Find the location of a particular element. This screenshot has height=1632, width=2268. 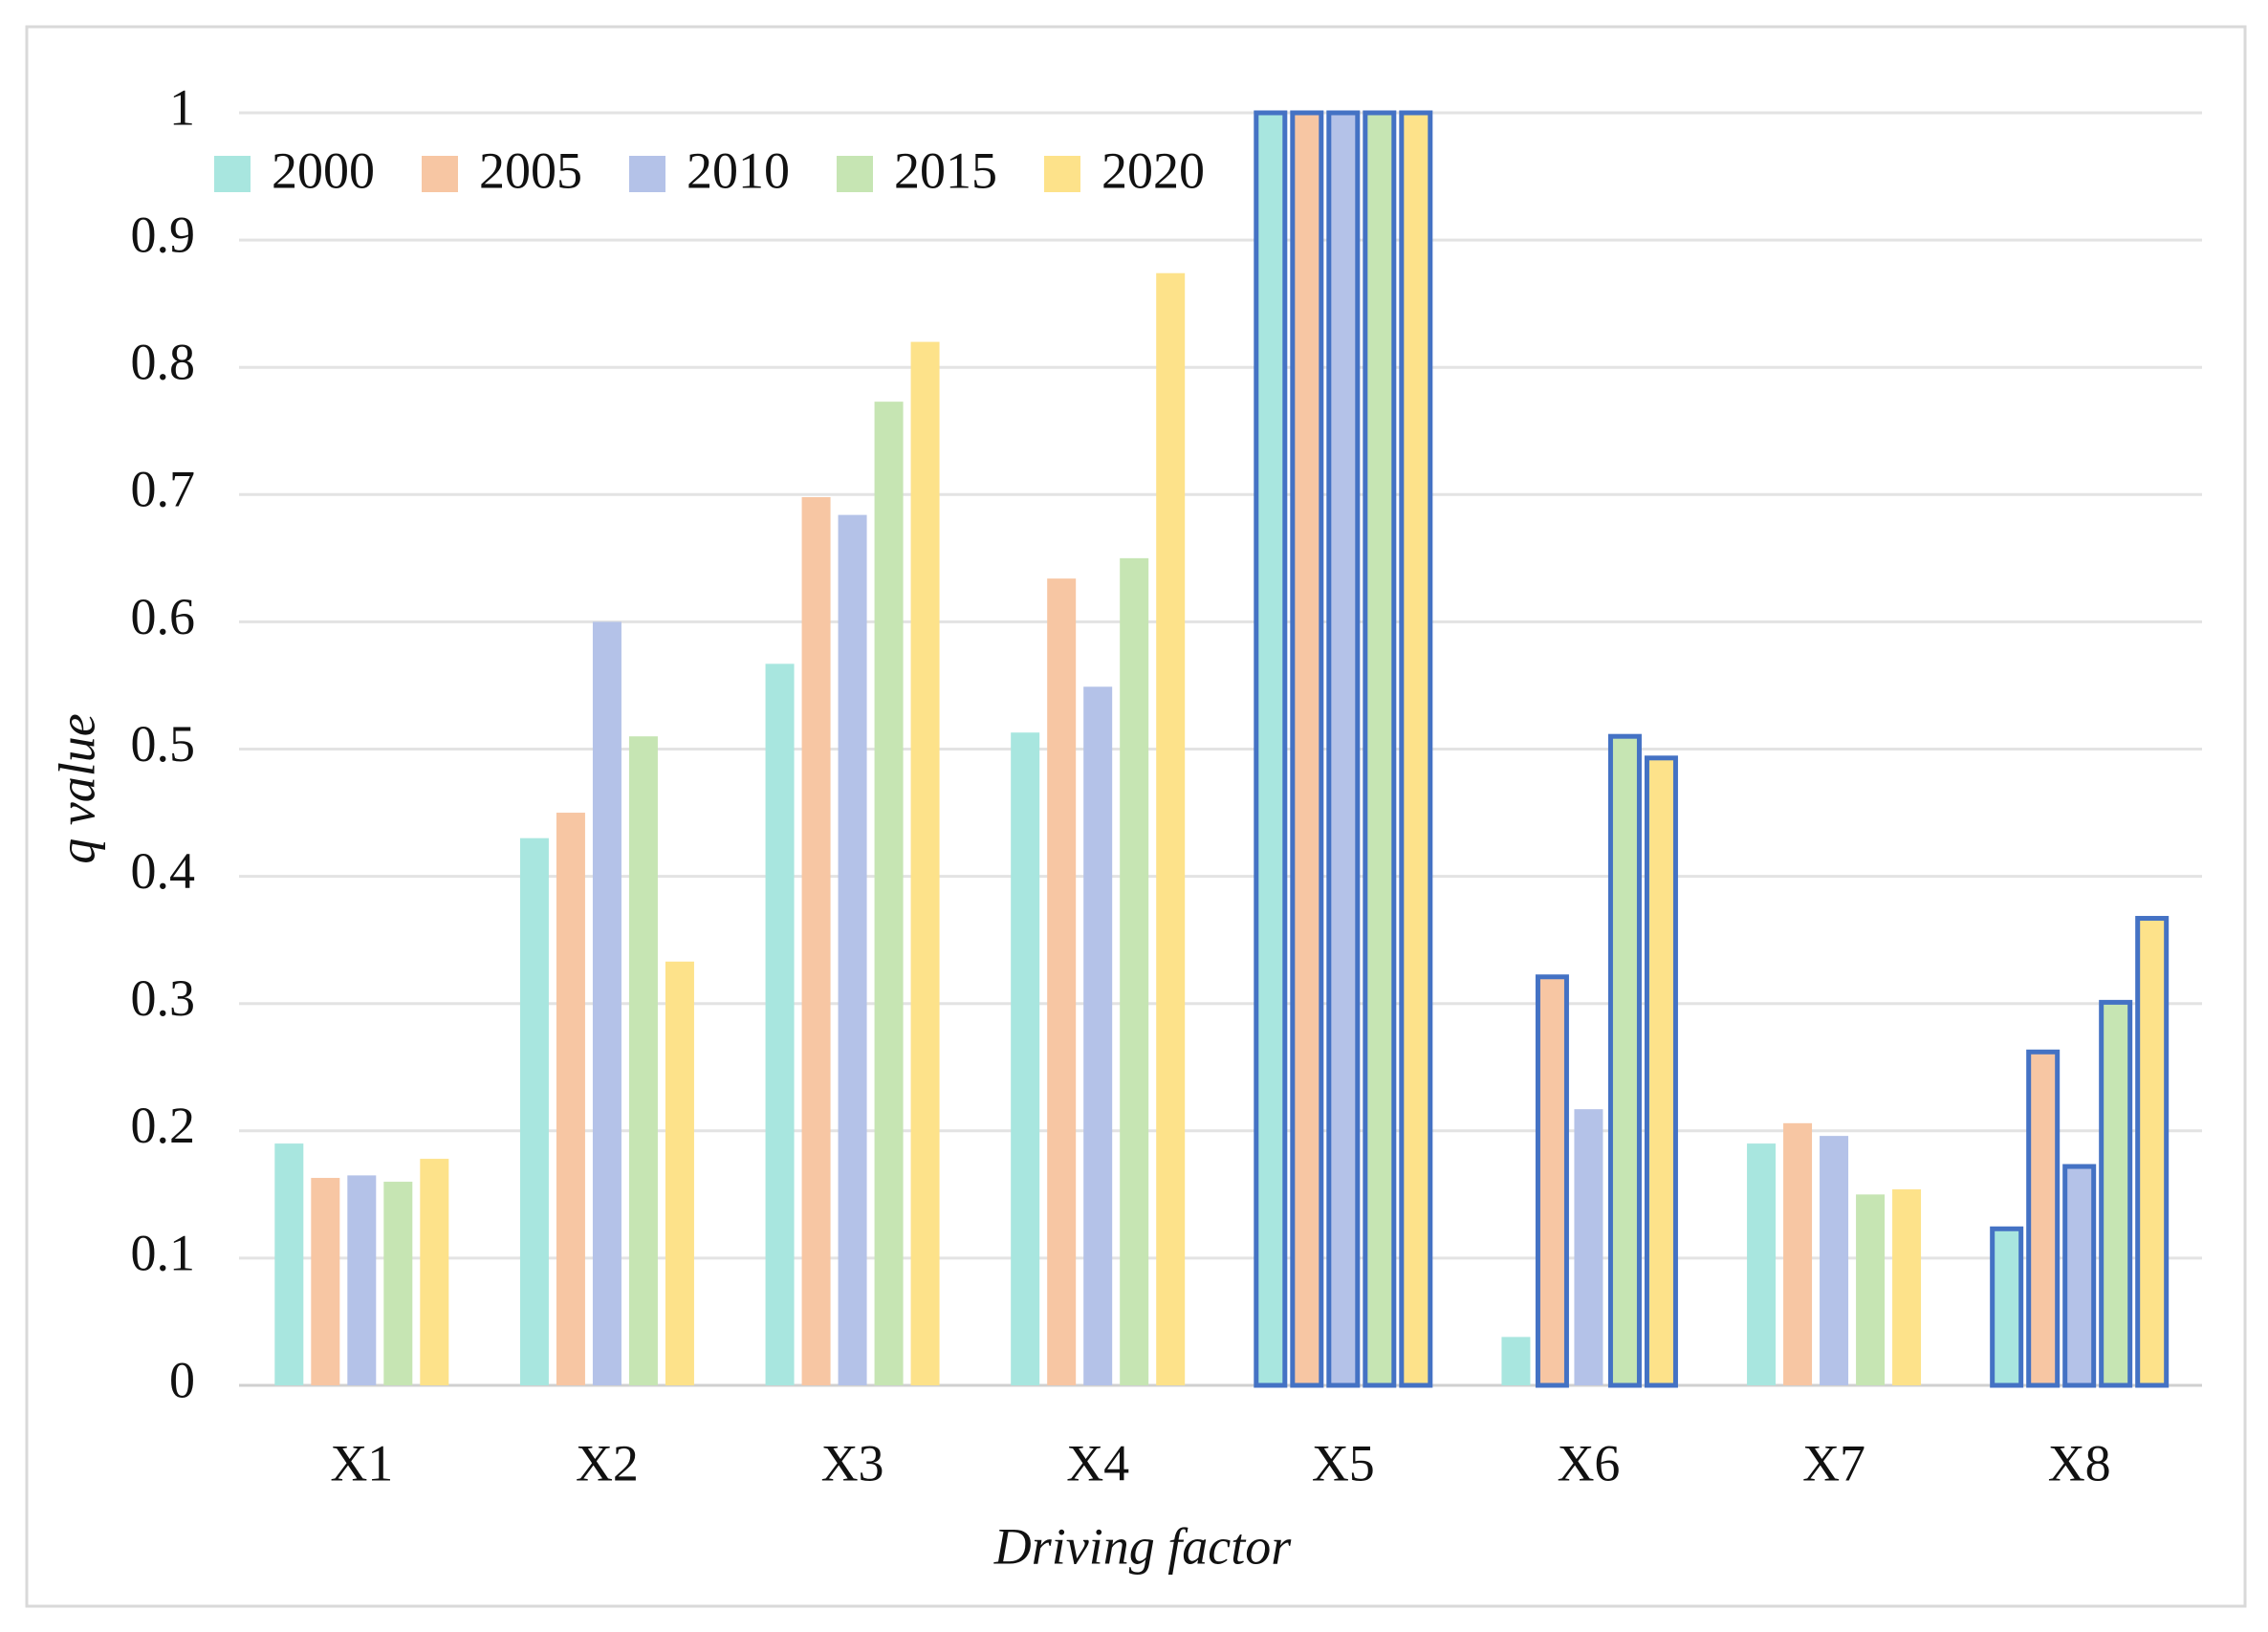

y-tick-label: 0.9 is located at coordinates (163, 234).